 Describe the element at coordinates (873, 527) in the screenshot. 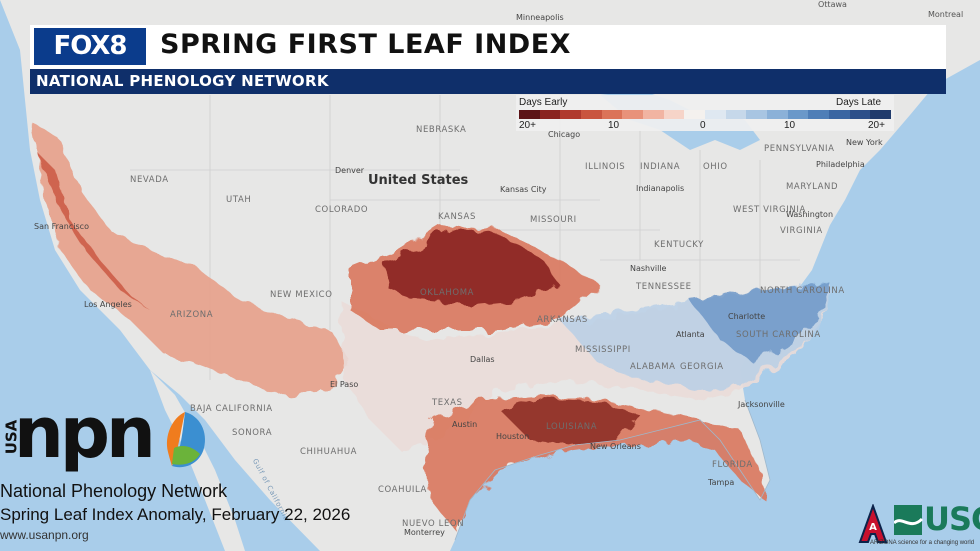

I see `ua-letter: A` at that location.